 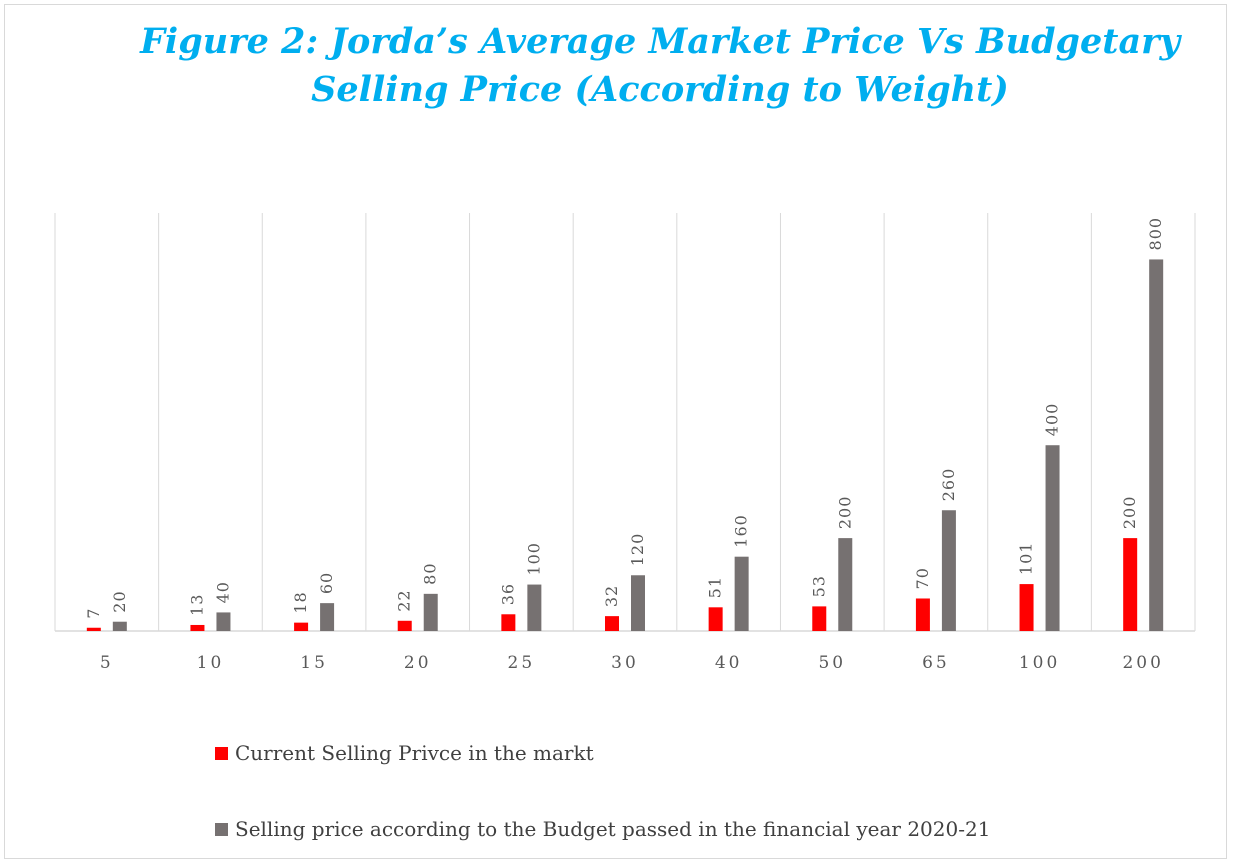 I want to click on data-label-market: 22, so click(x=404, y=600).